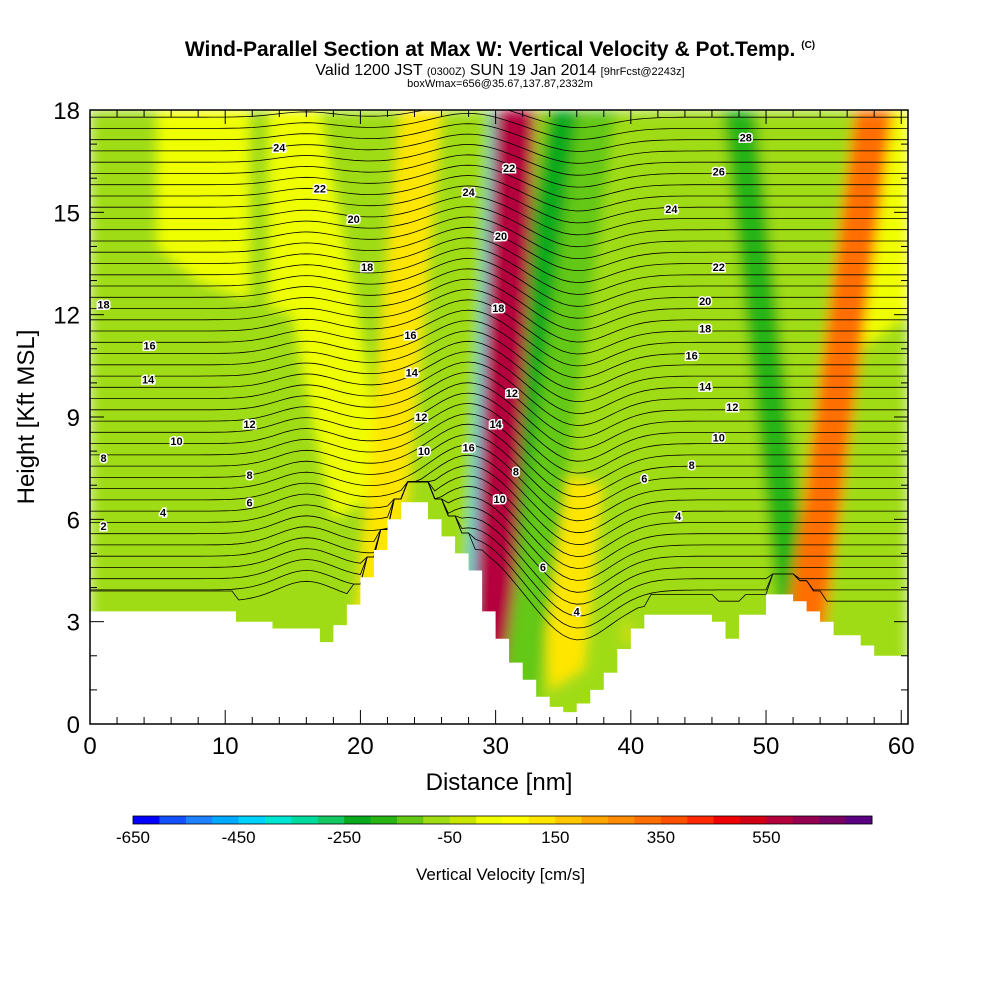  What do you see at coordinates (133, 837) in the screenshot?
I see `colorbar-tick-label: -650` at bounding box center [133, 837].